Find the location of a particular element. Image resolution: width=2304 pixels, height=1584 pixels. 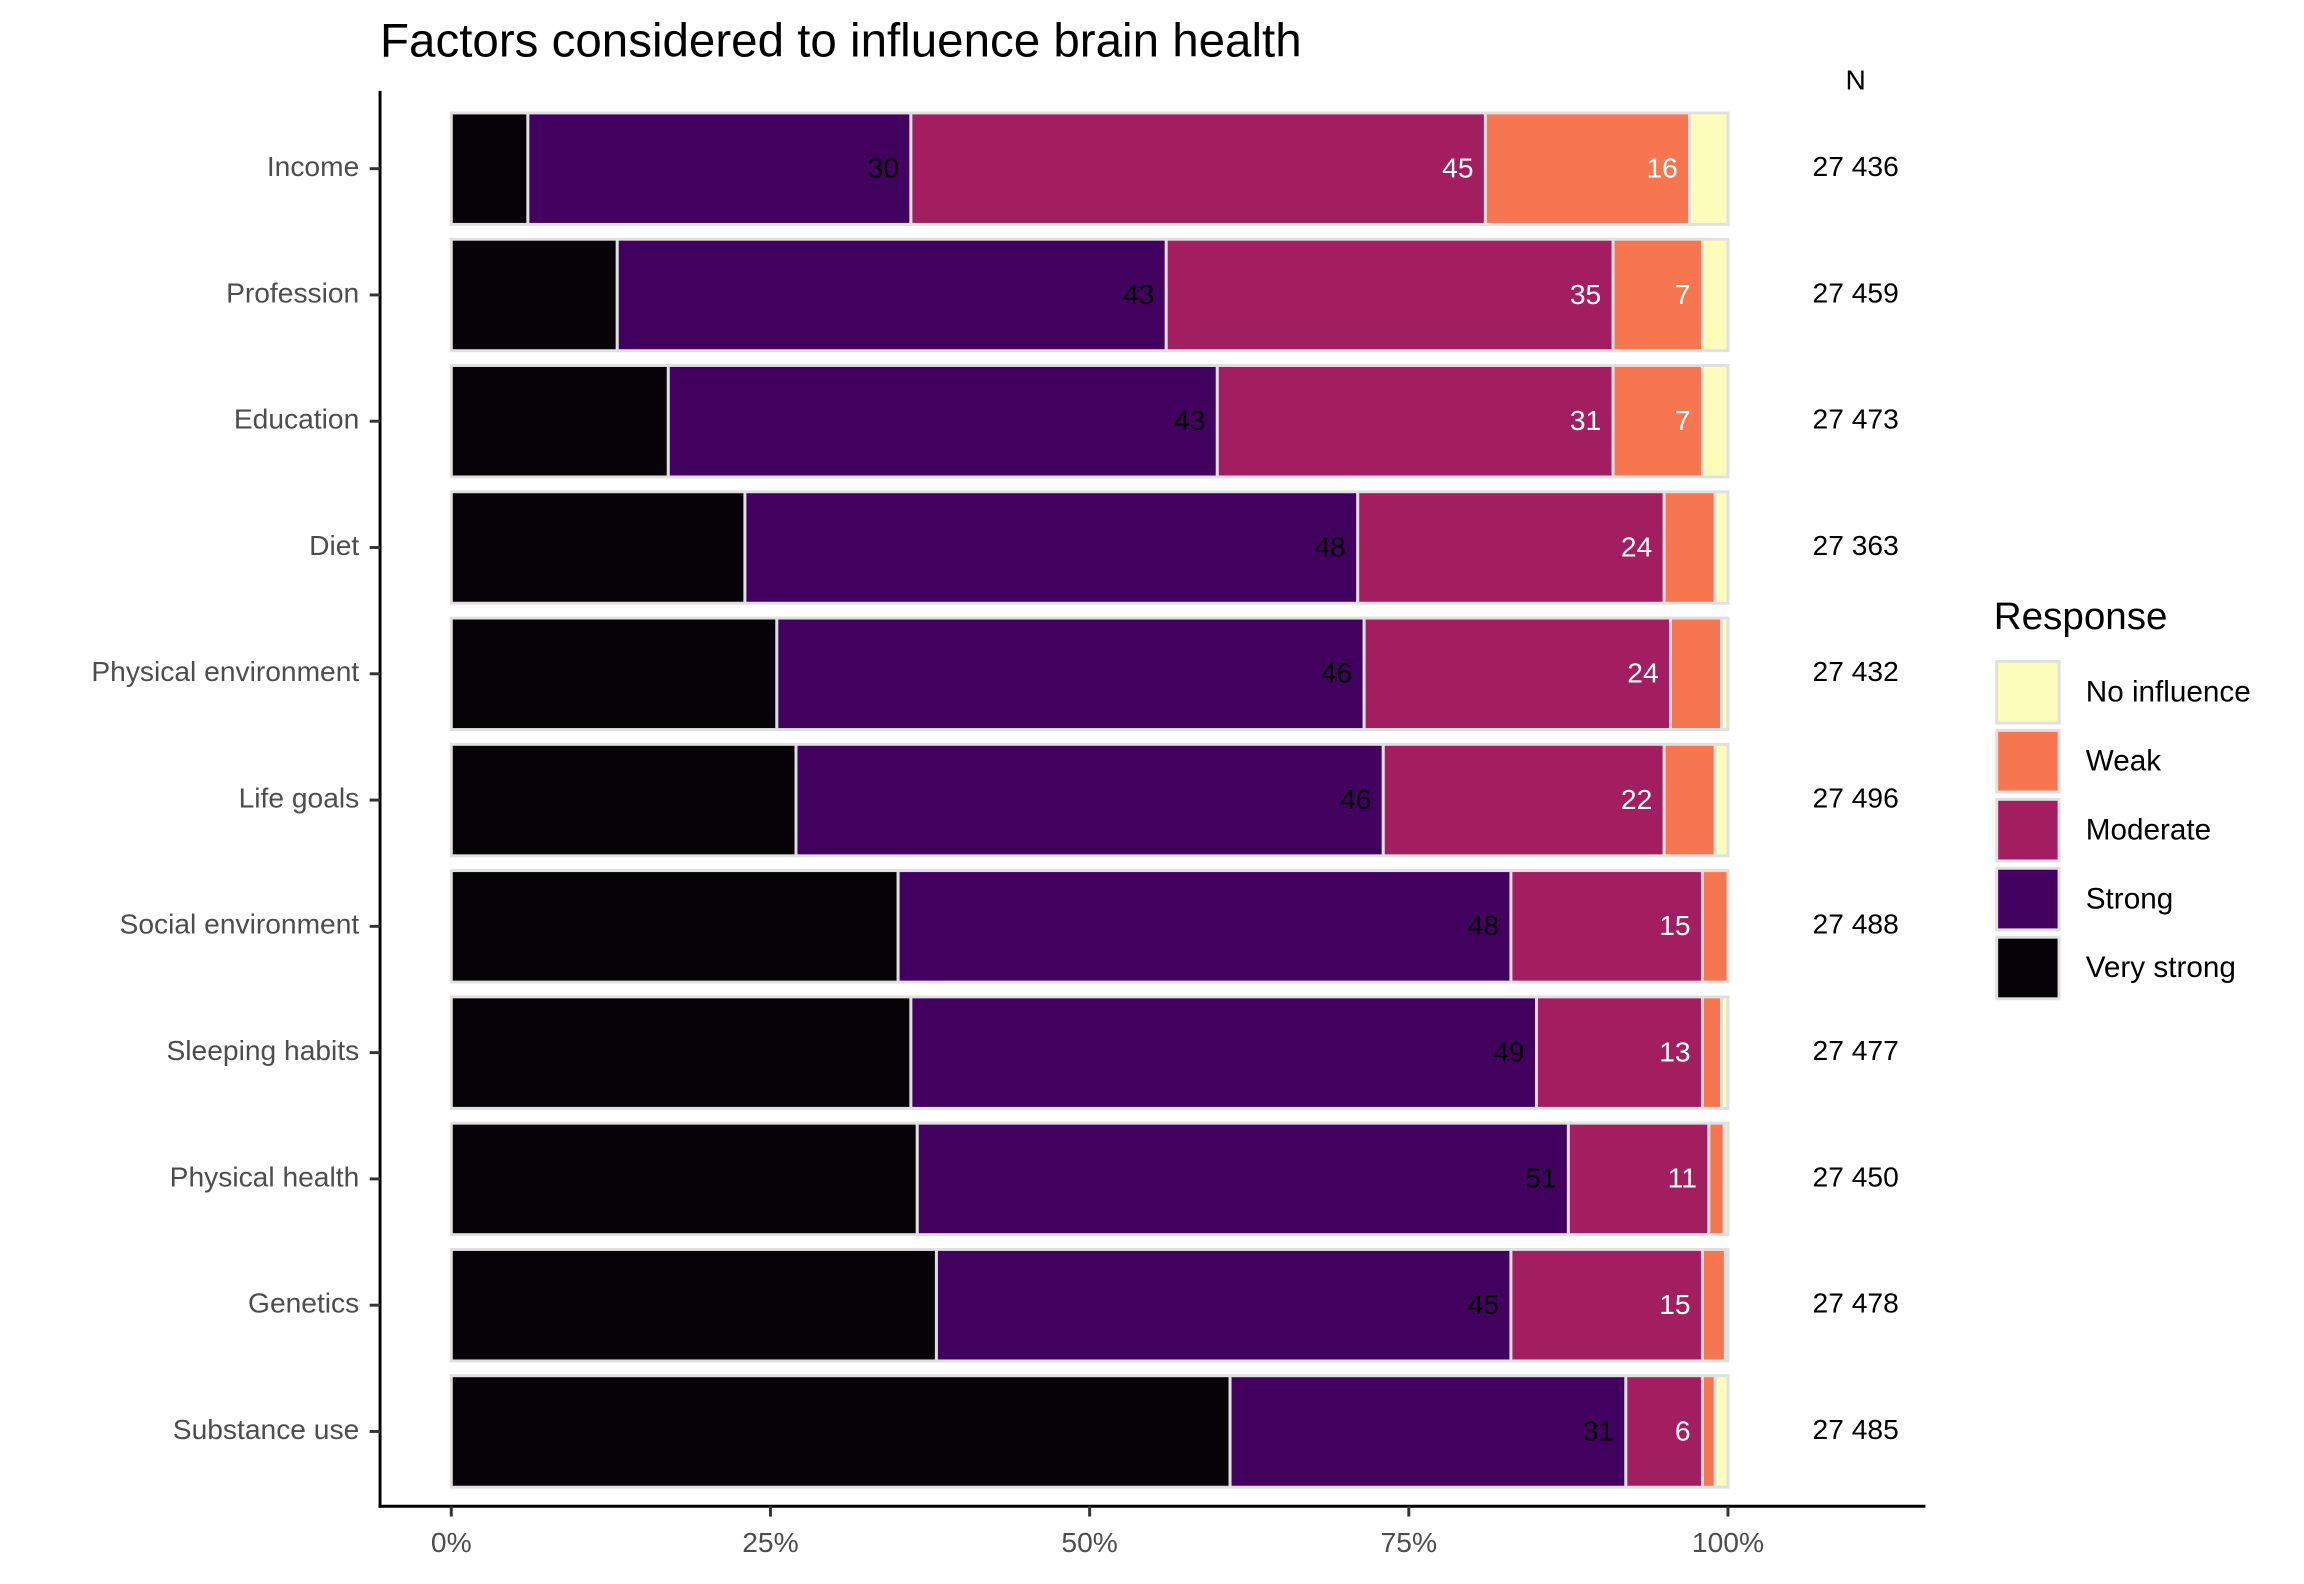

data-label: 49 is located at coordinates (1508, 1052).